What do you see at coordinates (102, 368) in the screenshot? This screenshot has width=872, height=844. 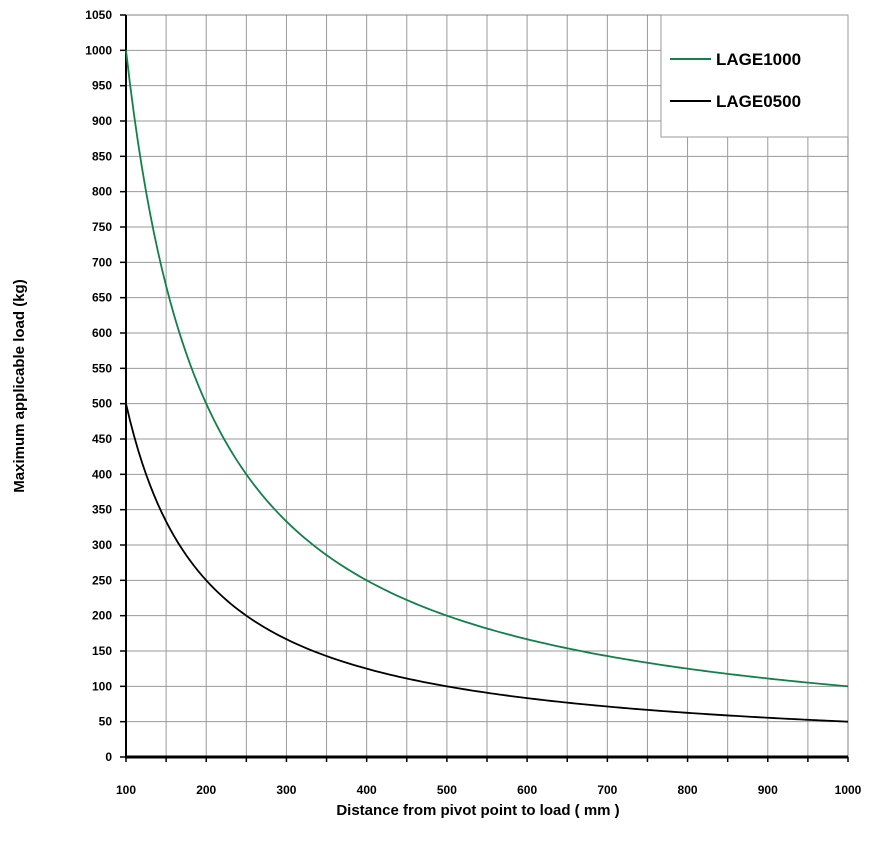 I see `y-tick-label: 550` at bounding box center [102, 368].